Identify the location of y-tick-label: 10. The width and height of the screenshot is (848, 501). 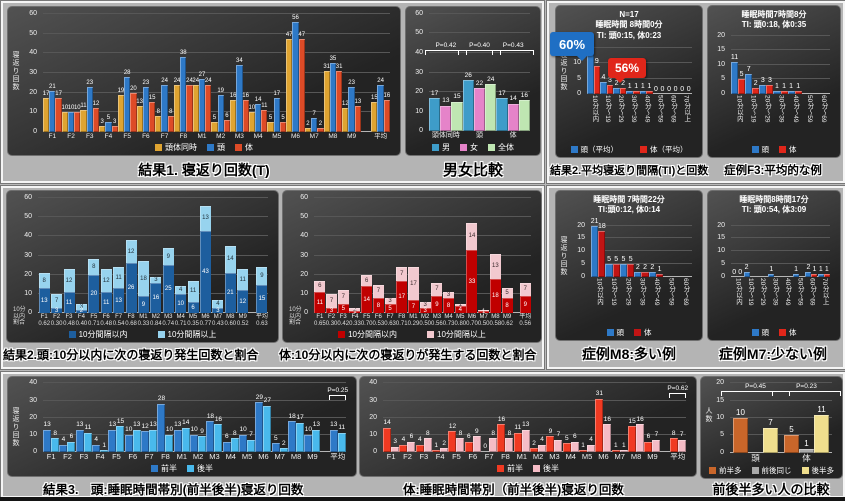
(304, 294).